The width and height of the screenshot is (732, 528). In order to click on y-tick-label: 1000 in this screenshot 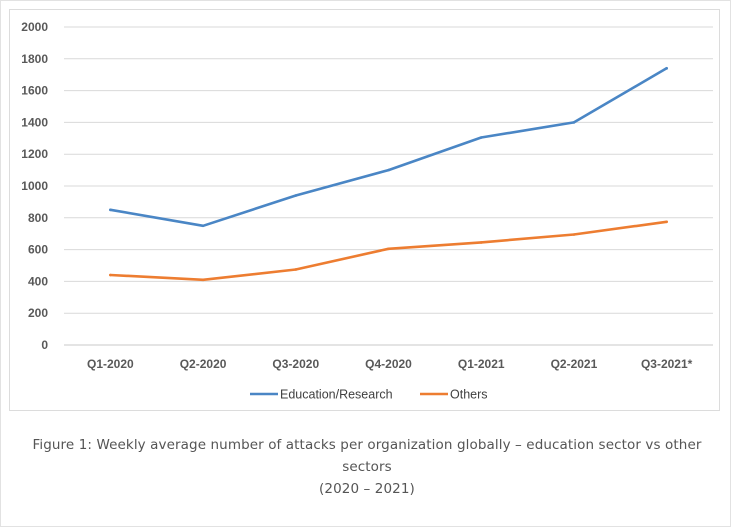, I will do `click(34, 186)`.